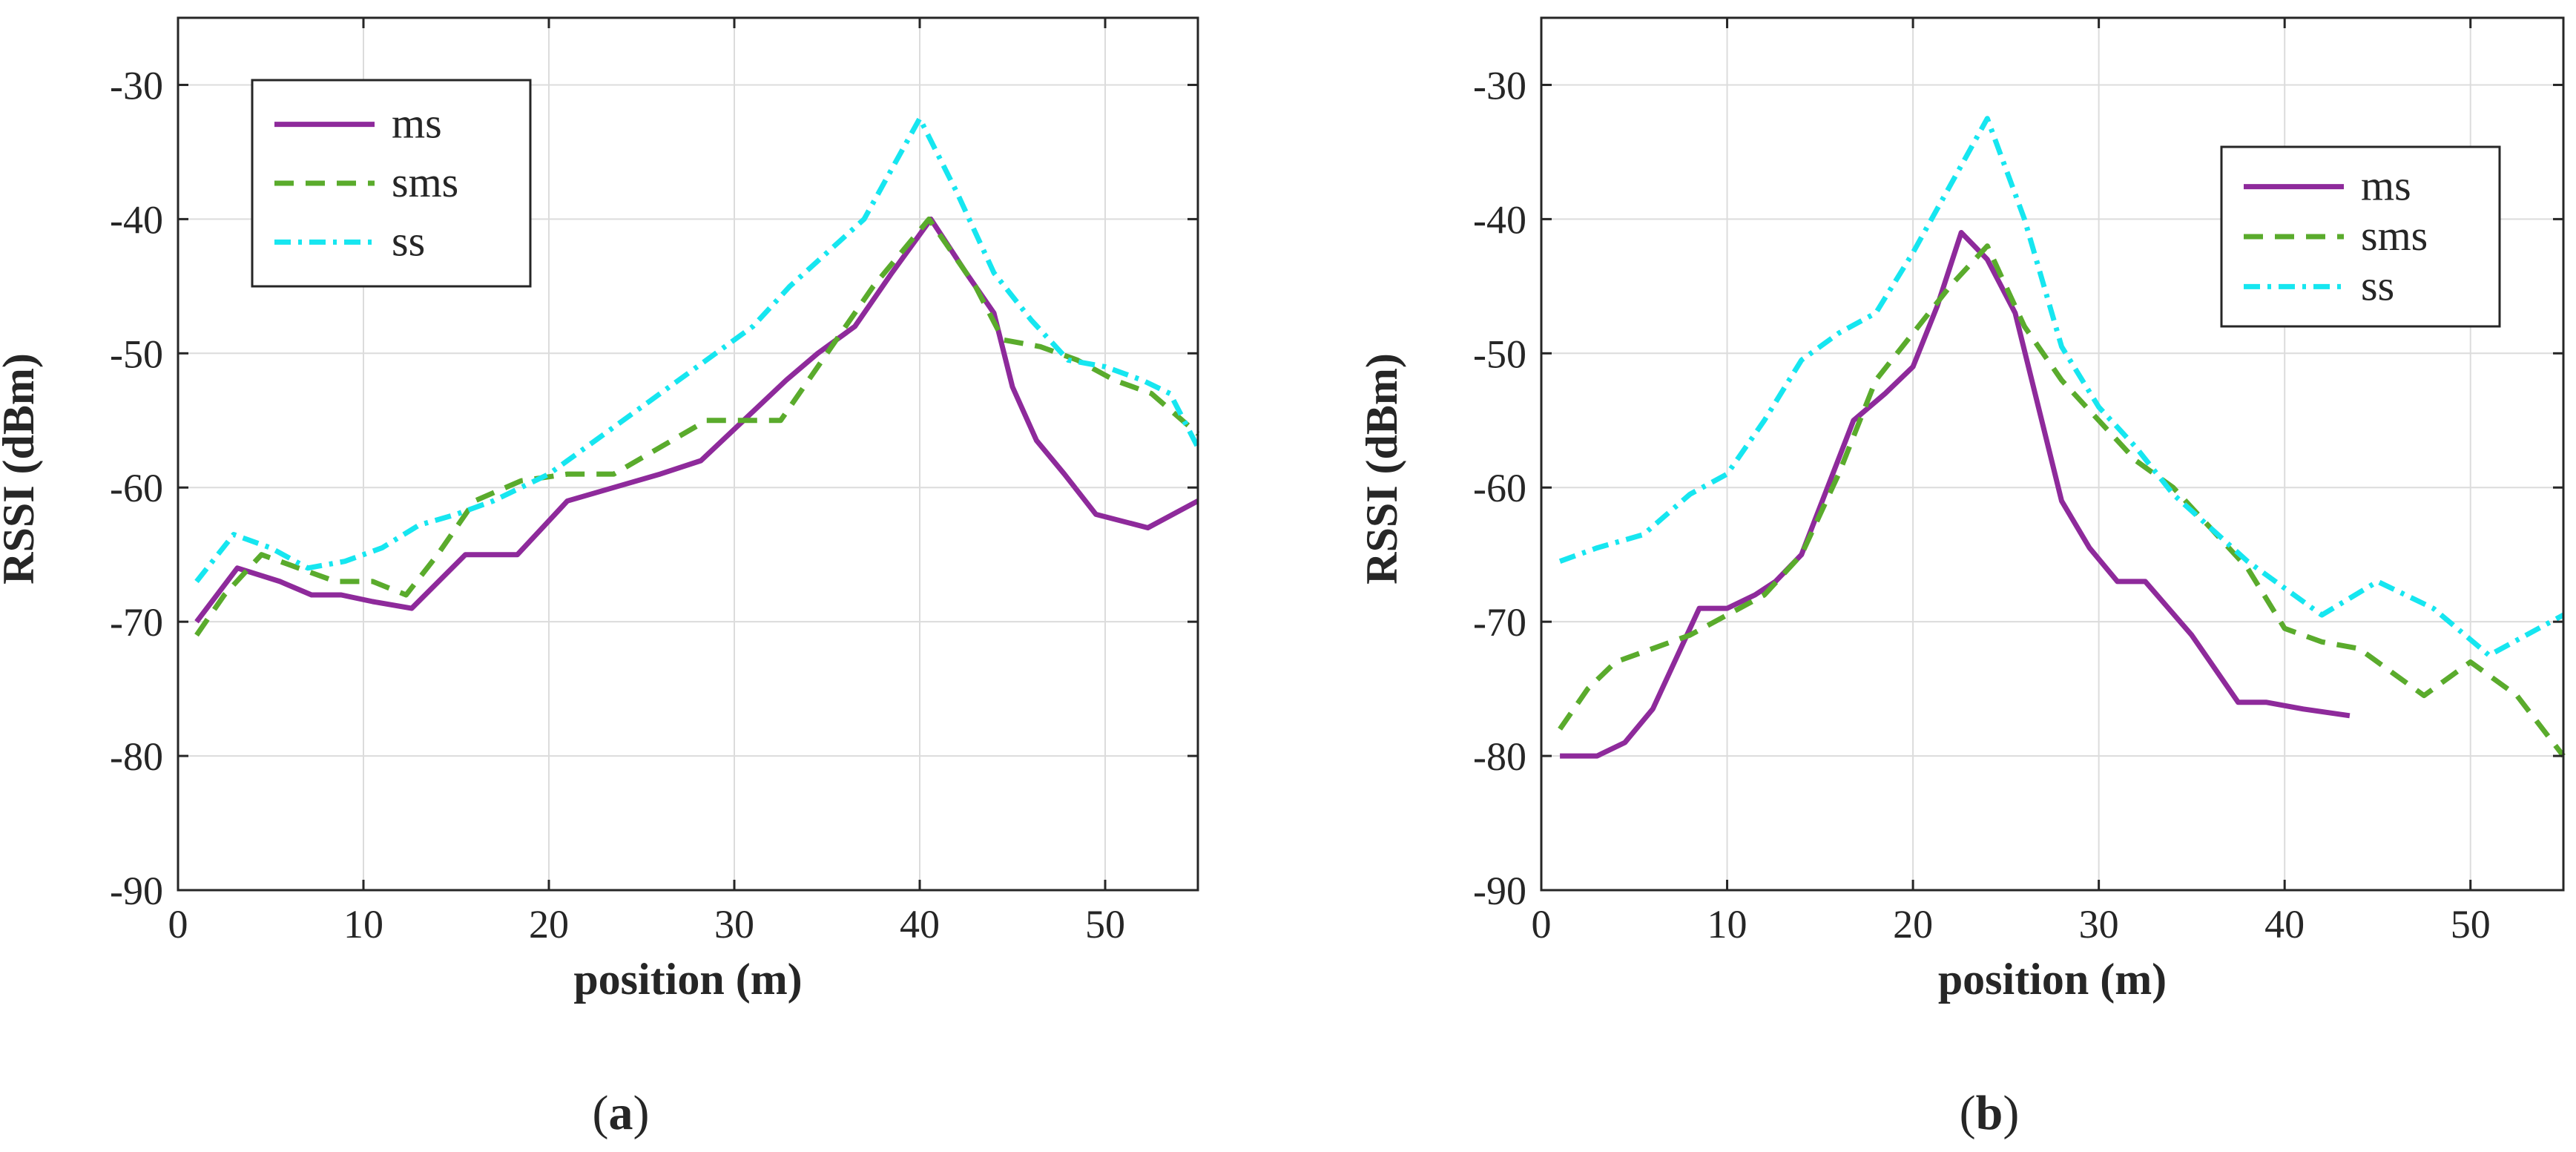  What do you see at coordinates (697, 426) in the screenshot?
I see `series-line-sms` at bounding box center [697, 426].